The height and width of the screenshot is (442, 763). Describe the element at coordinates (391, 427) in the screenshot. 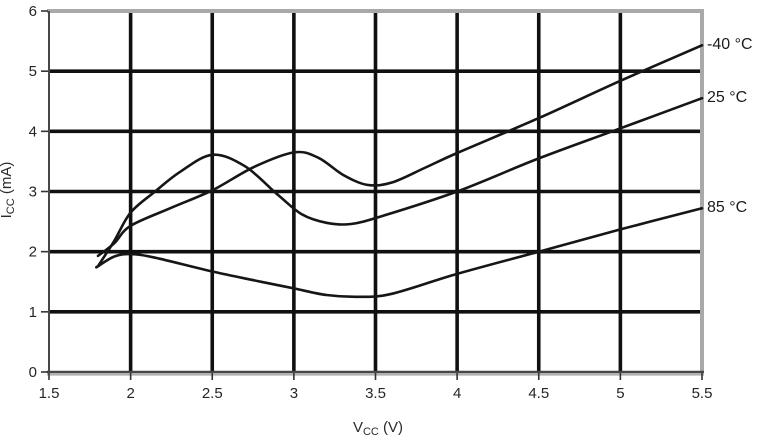

I see `x-axis-title-unit: (V)` at that location.